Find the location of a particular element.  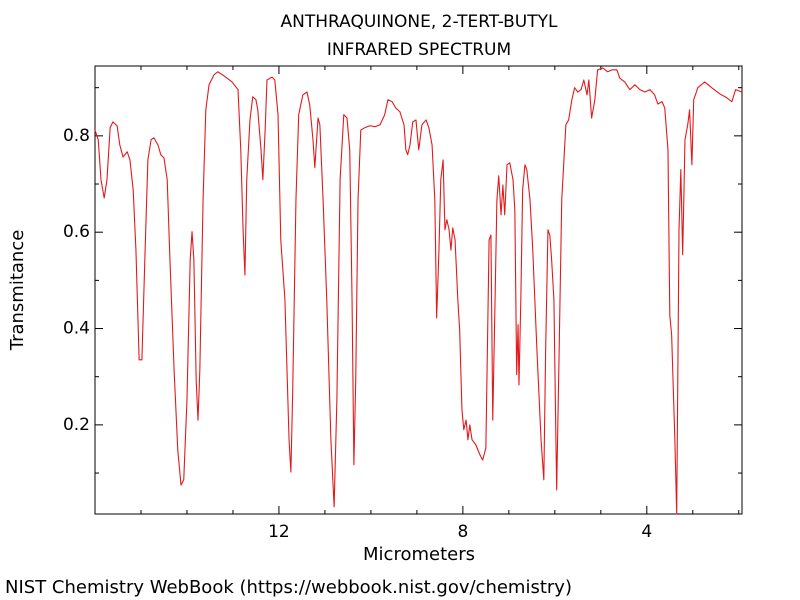

y-axis-label: Transmitance is located at coordinates (17, 291).